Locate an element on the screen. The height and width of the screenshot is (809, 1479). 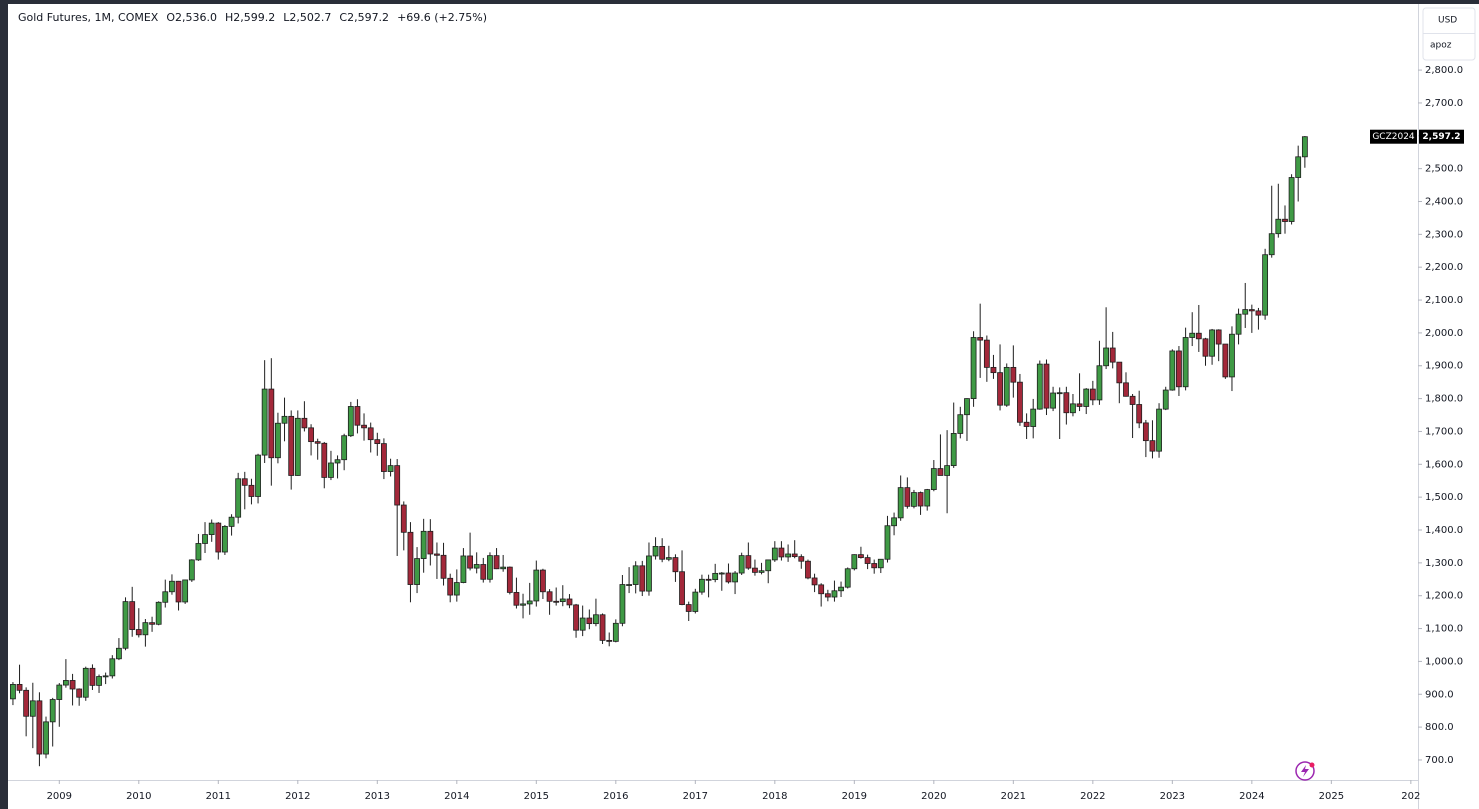
y-tick-label: 1,100.0 is located at coordinates (1444, 629).